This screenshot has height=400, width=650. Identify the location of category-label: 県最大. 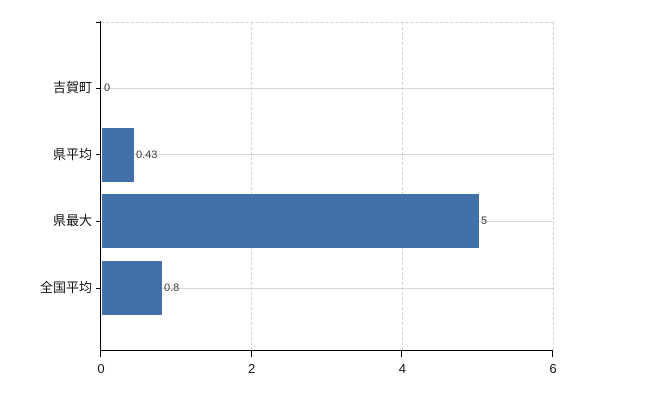
(72, 220).